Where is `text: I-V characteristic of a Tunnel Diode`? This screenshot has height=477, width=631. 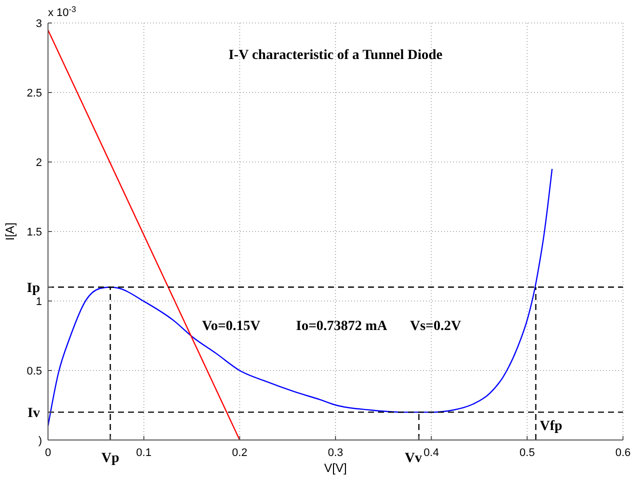
text: I-V characteristic of a Tunnel Diode is located at coordinates (335, 55).